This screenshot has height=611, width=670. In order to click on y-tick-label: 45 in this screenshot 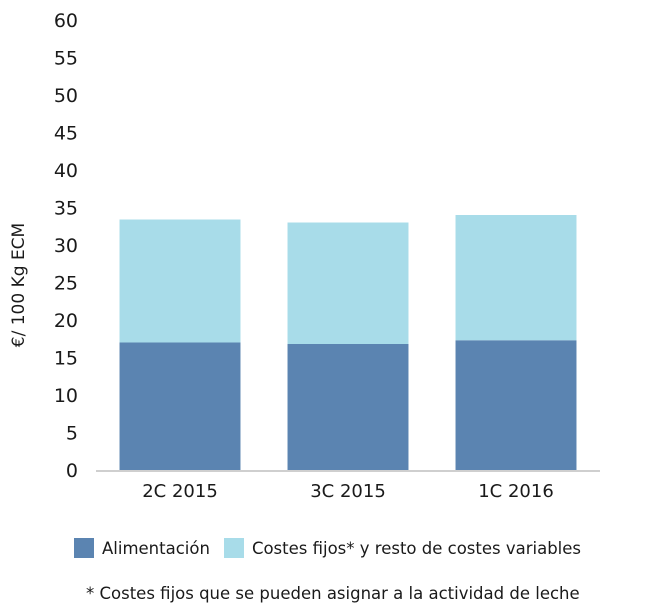, I will do `click(66, 134)`.